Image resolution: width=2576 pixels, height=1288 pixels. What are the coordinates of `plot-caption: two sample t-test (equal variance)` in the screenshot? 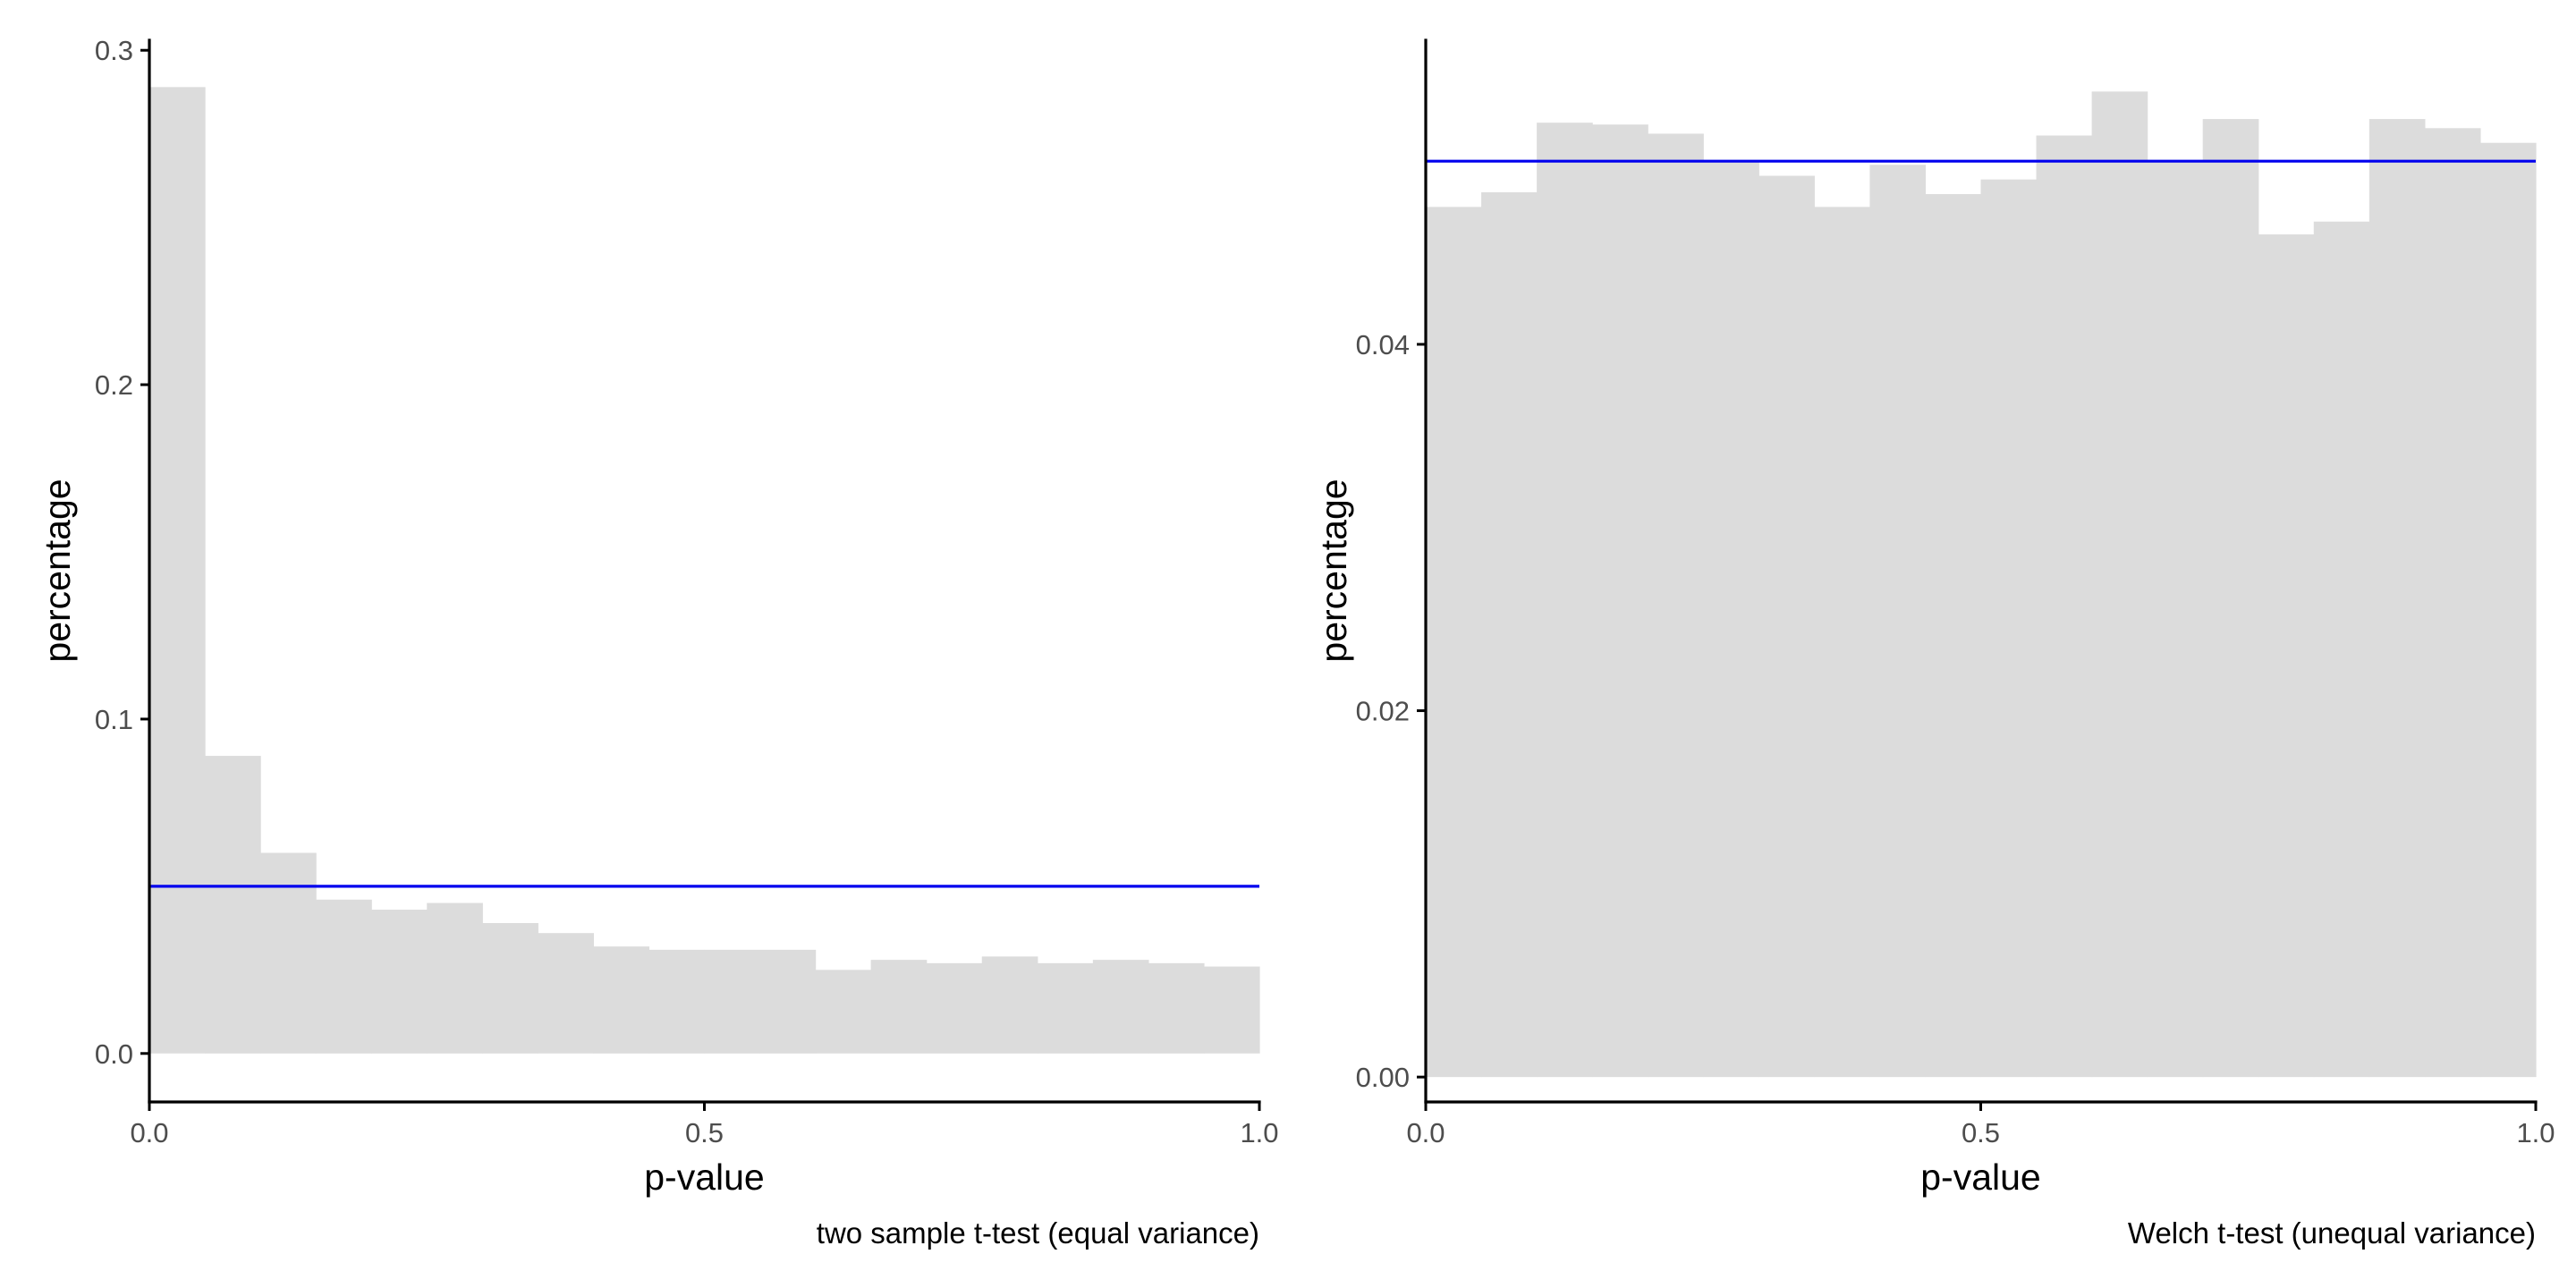 It's located at (1038, 1233).